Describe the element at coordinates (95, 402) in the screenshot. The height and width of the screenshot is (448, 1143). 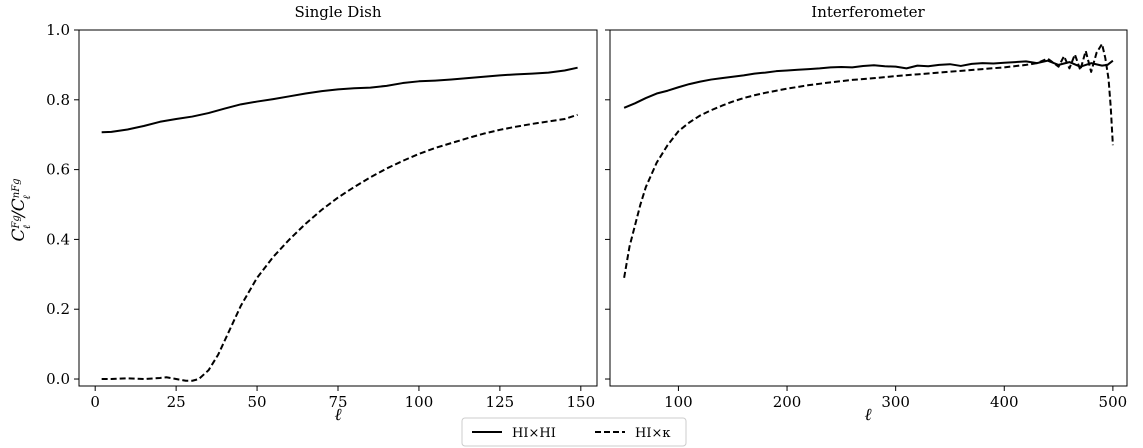
I see `x-tick-label: 0` at that location.